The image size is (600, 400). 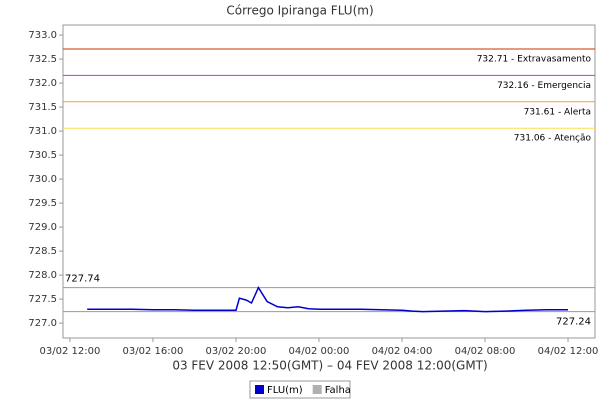 What do you see at coordinates (42, 59) in the screenshot?
I see `y-tick-label: 732.5` at bounding box center [42, 59].